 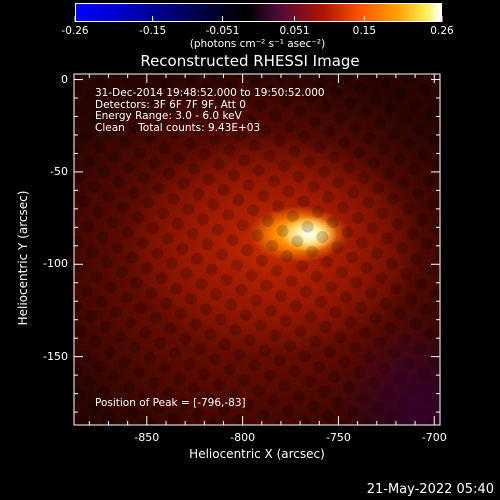 What do you see at coordinates (258, 12) in the screenshot?
I see `colorbar` at bounding box center [258, 12].